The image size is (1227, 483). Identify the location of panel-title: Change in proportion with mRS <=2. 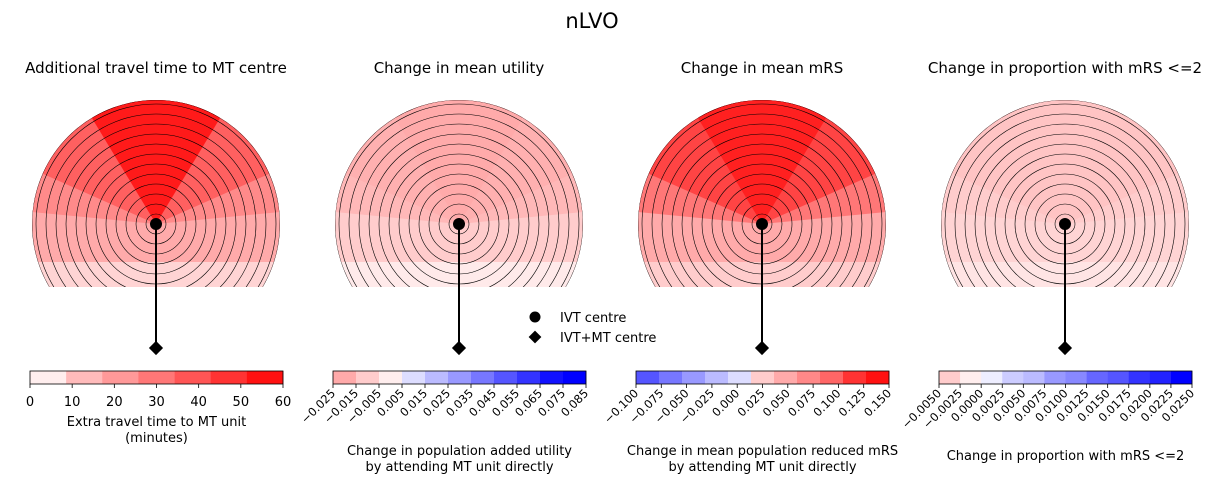
(1065, 68).